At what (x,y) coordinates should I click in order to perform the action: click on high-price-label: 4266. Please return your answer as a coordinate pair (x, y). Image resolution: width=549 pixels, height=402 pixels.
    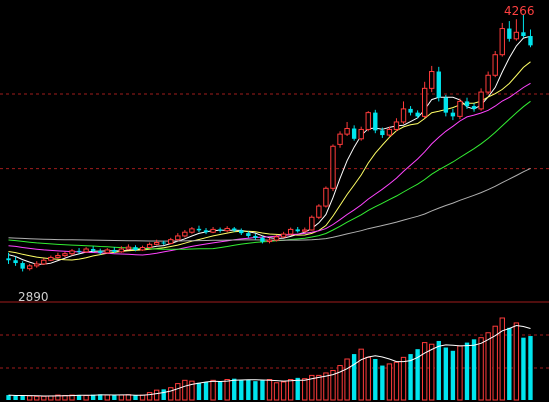
    Looking at the image, I should click on (519, 11).